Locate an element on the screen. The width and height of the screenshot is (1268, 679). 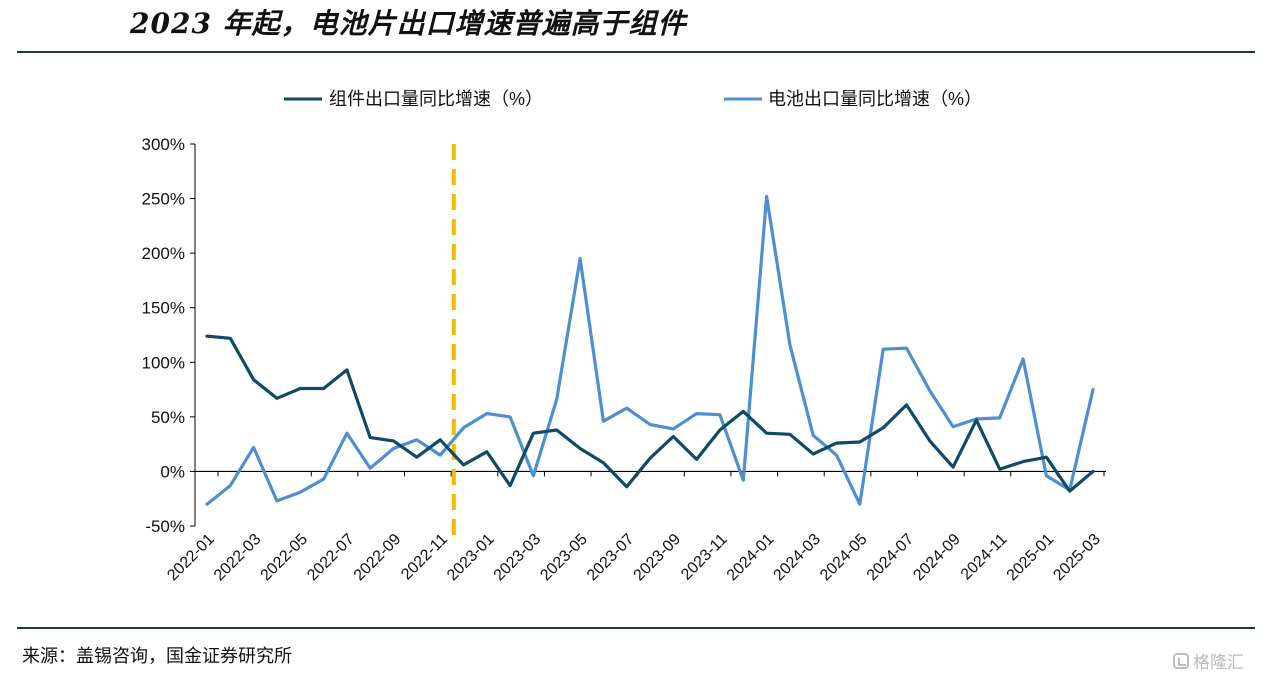
x-tick-label: 2024-01 is located at coordinates (751, 558).